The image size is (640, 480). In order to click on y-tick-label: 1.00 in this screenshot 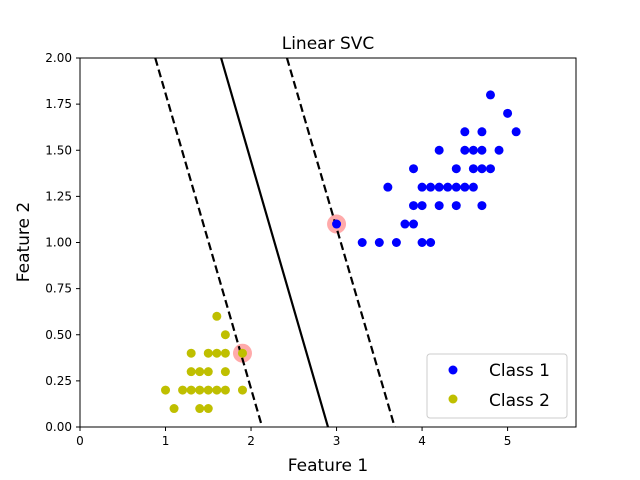, I will do `click(58, 243)`.